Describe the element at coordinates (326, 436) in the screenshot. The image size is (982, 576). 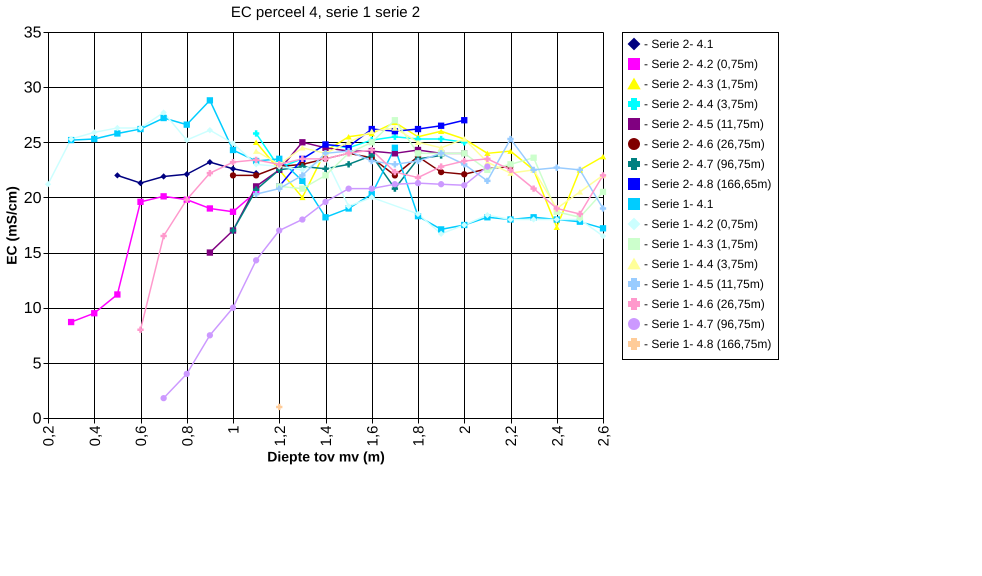
I see `x-tick-label: 1,4` at that location.